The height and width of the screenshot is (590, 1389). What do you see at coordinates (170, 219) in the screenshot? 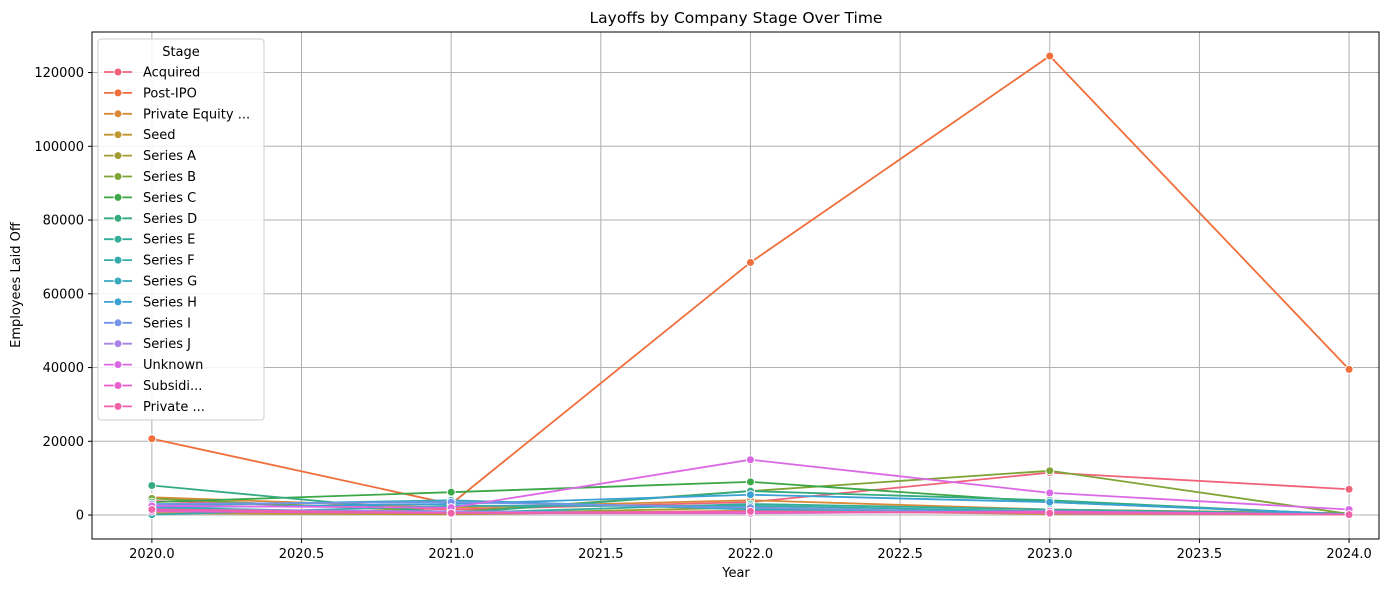
I see `legend-label: Series D` at bounding box center [170, 219].